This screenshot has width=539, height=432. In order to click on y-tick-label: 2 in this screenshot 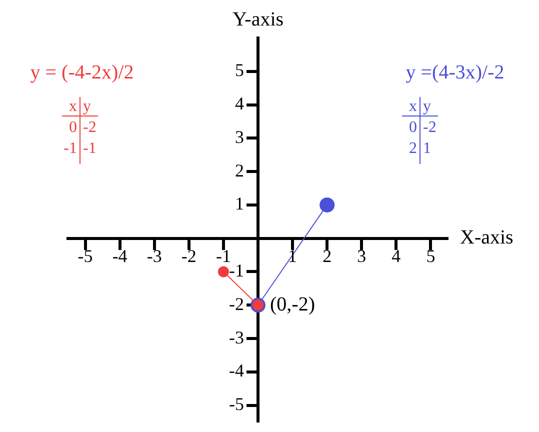, I will do `click(239, 170)`.